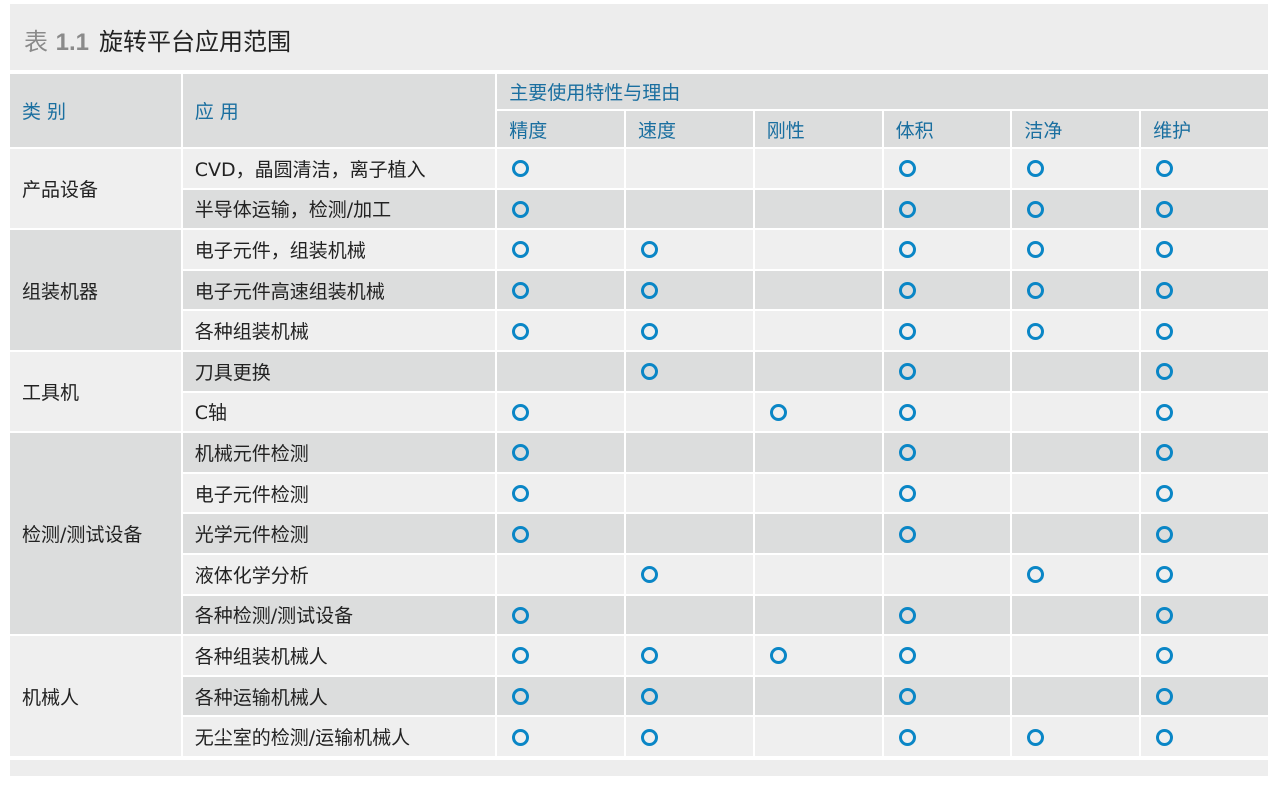  I want to click on application-cell: 半导体运输，检测/加工, so click(339, 209).